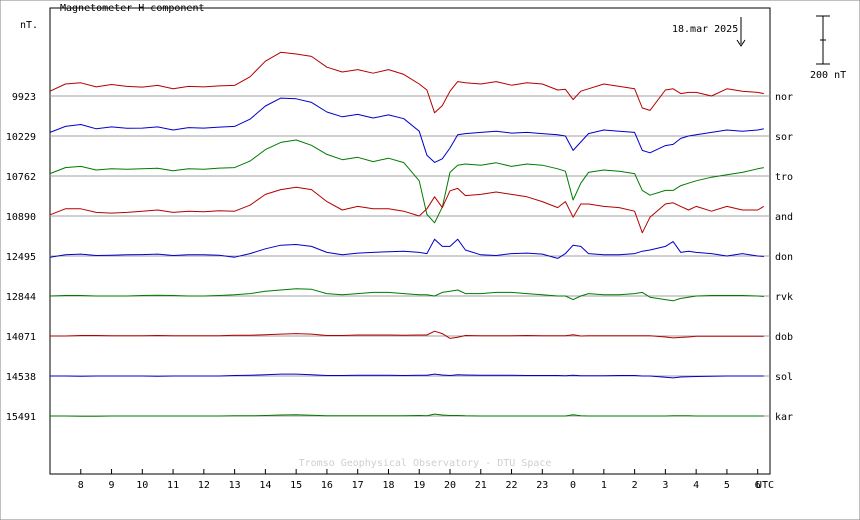 The width and height of the screenshot is (860, 520). What do you see at coordinates (419, 485) in the screenshot?
I see `x-tick-label-11: 19` at bounding box center [419, 485].